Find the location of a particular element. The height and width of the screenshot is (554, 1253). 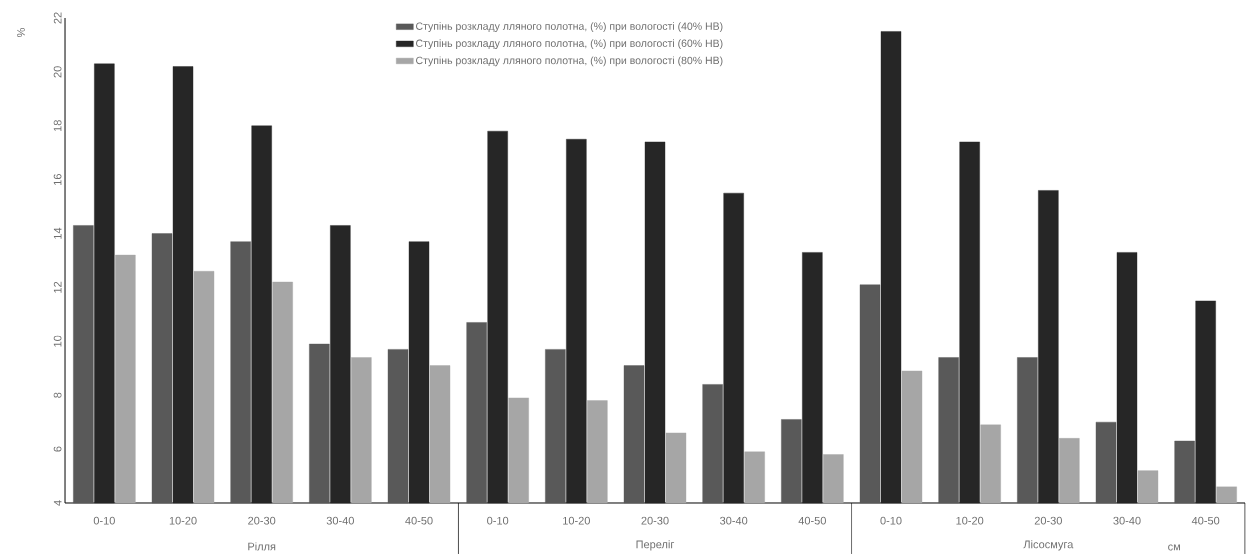

legend-label: Ступінь розкладу лляного полотна, (%) при вологості (60% НВ) is located at coordinates (569, 44).